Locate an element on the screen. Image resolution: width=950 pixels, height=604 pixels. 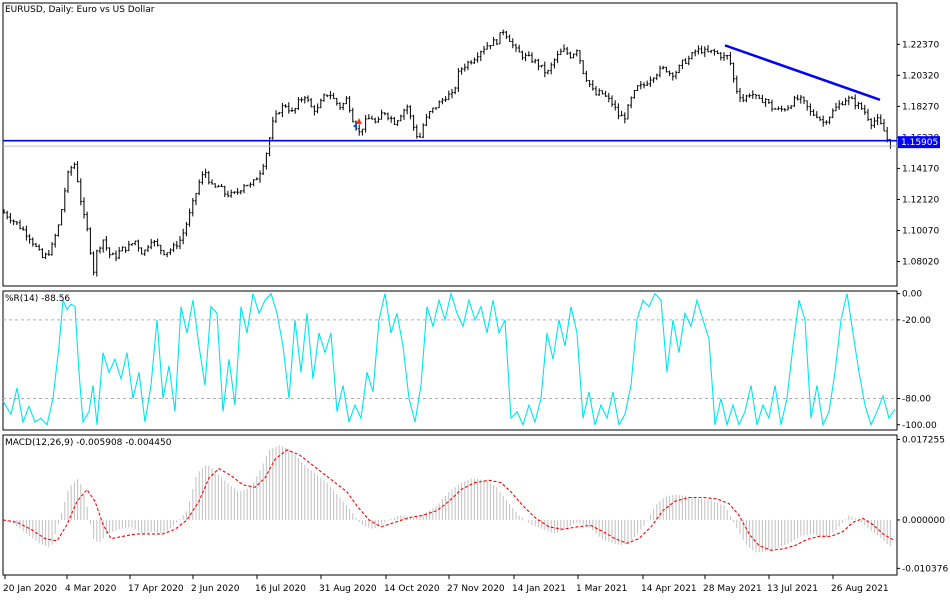
wpr-y-tick-label: -100.00 is located at coordinates (919, 426).